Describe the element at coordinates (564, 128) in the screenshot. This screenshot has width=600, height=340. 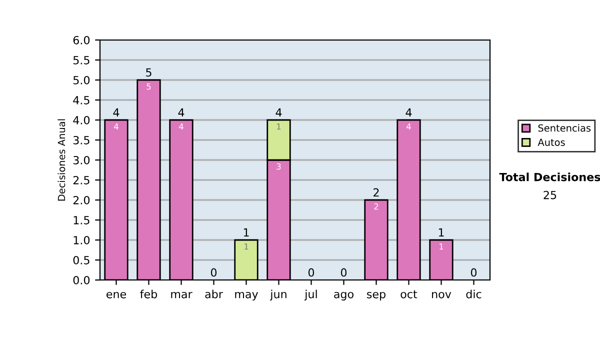
I see `legend-label: Sentencias` at that location.